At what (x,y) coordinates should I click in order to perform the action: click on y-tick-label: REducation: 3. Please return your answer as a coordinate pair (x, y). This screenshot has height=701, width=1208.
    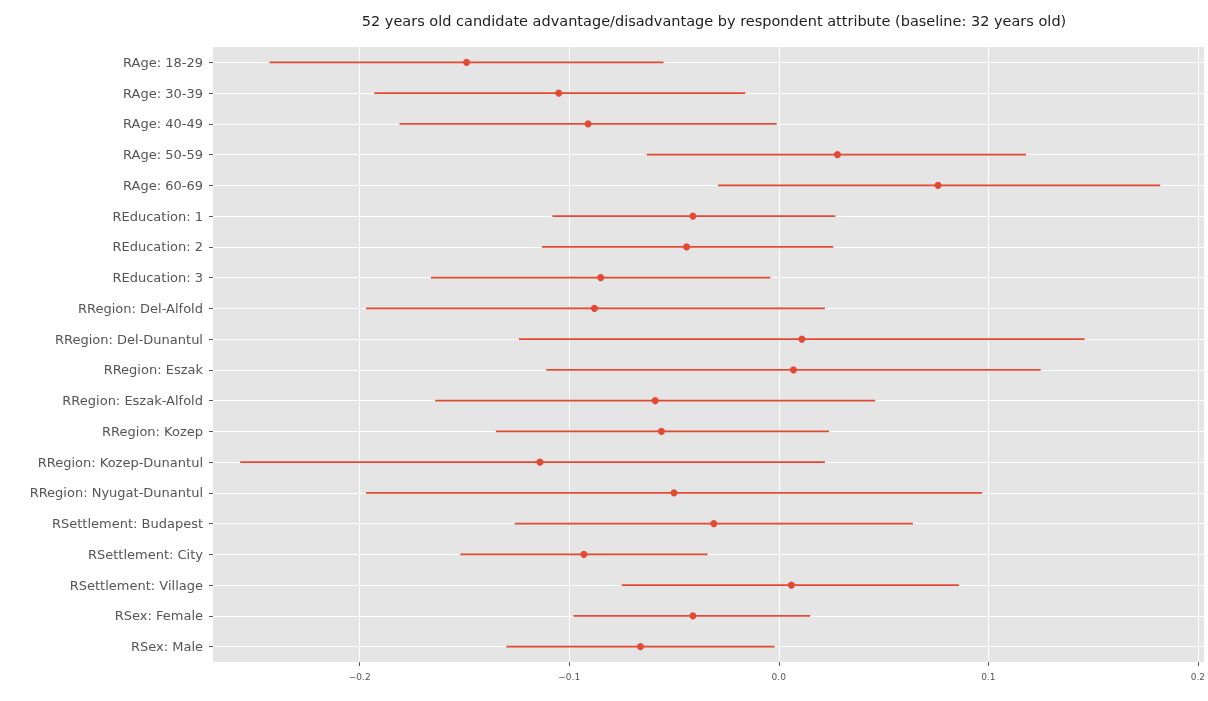
    Looking at the image, I should click on (157, 278).